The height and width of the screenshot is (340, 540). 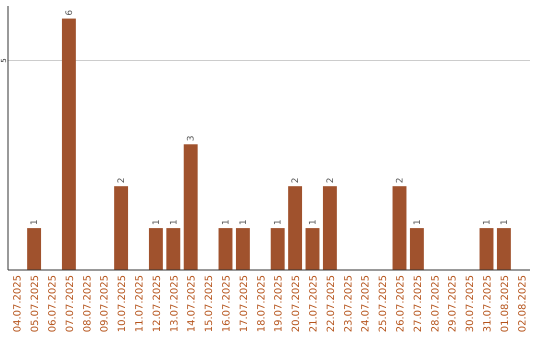 What do you see at coordinates (191, 139) in the screenshot?
I see `data-label: 3` at bounding box center [191, 139].